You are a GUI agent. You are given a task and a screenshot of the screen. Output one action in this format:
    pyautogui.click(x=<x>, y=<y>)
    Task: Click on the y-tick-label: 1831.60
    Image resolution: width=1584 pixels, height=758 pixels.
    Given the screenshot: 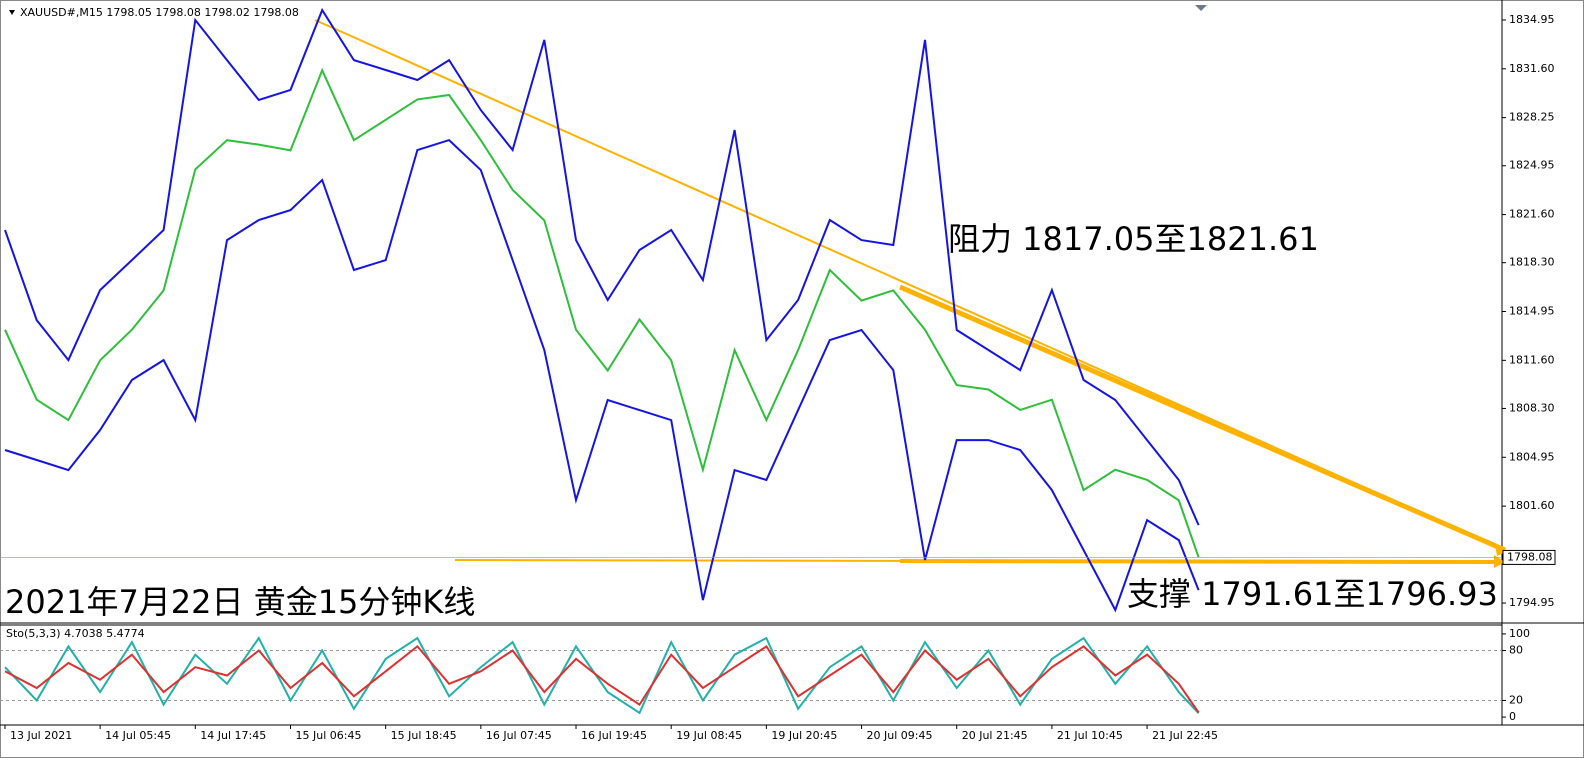 What is the action you would take?
    pyautogui.click(x=1532, y=68)
    